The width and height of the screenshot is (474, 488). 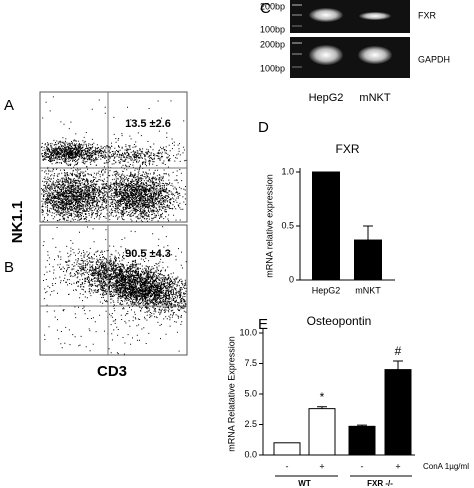 What do you see at coordinates (304, 483) in the screenshot?
I see `group-label: WT` at bounding box center [304, 483].